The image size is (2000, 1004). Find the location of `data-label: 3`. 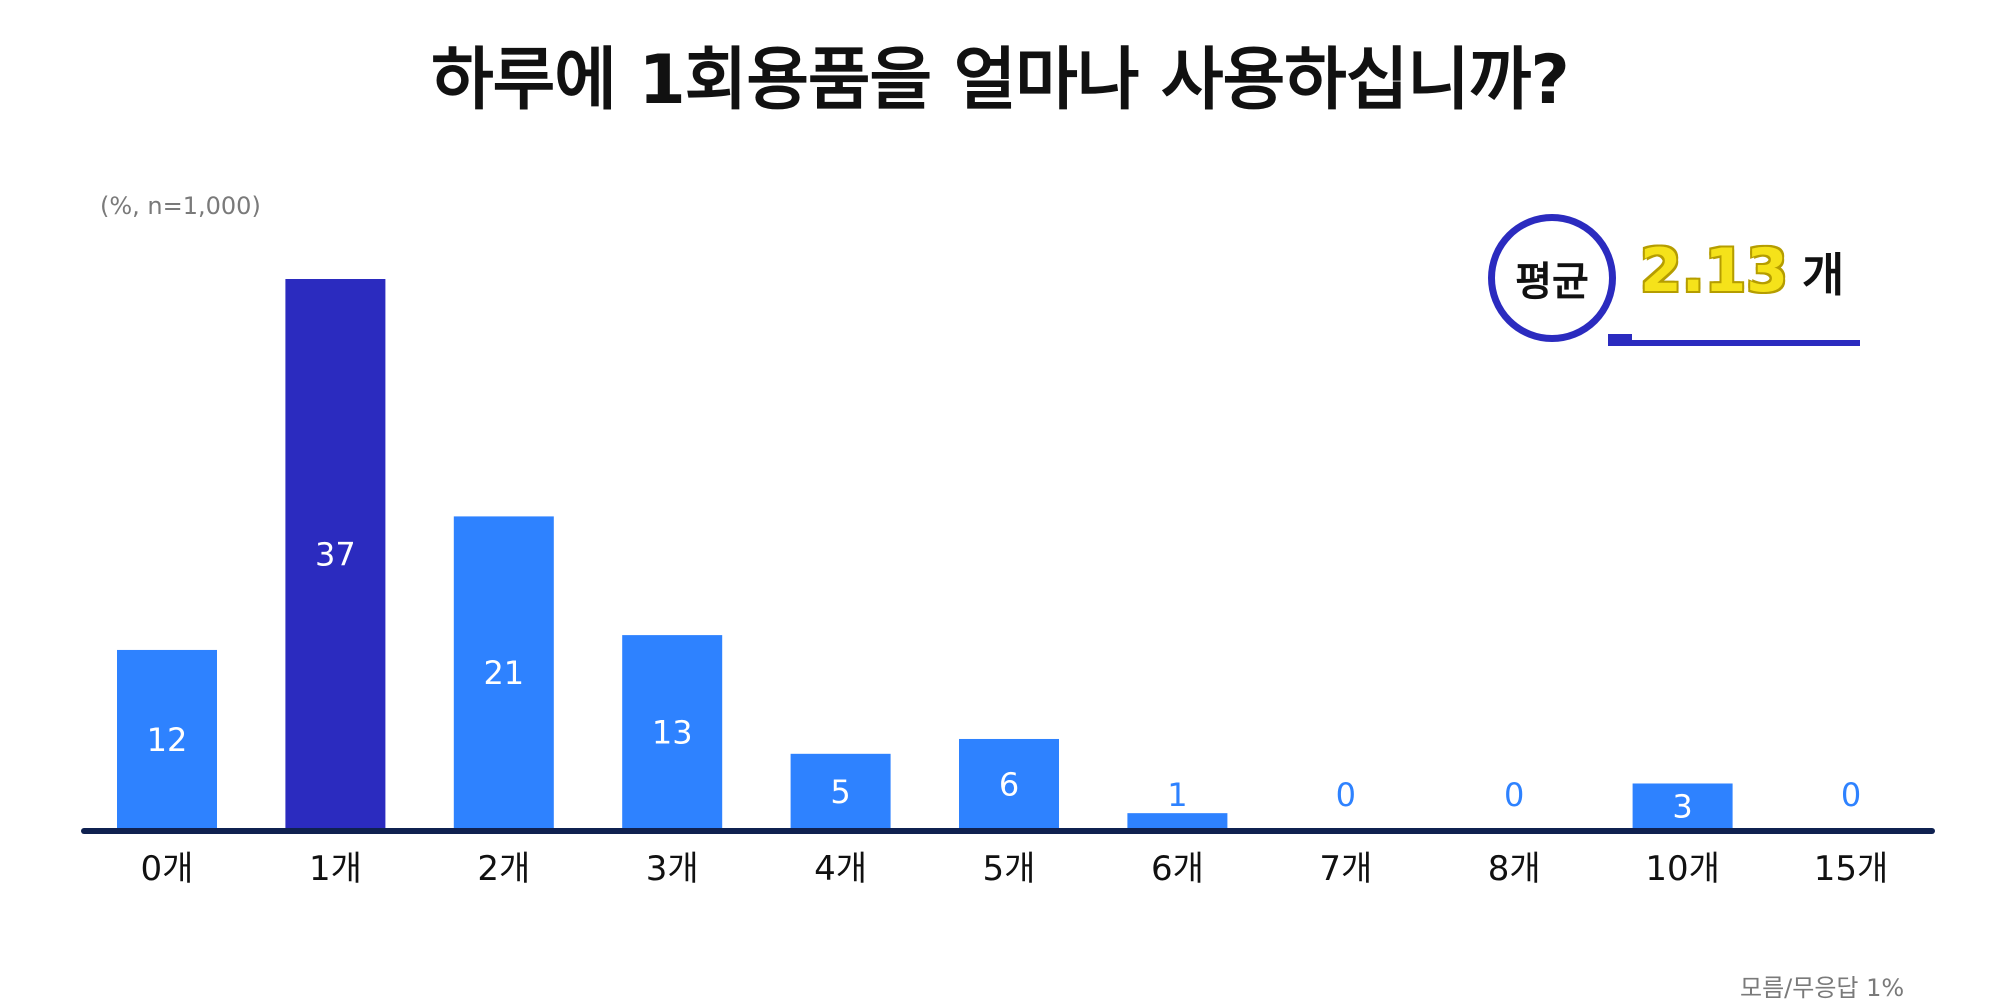

data-label: 3 is located at coordinates (1682, 807).